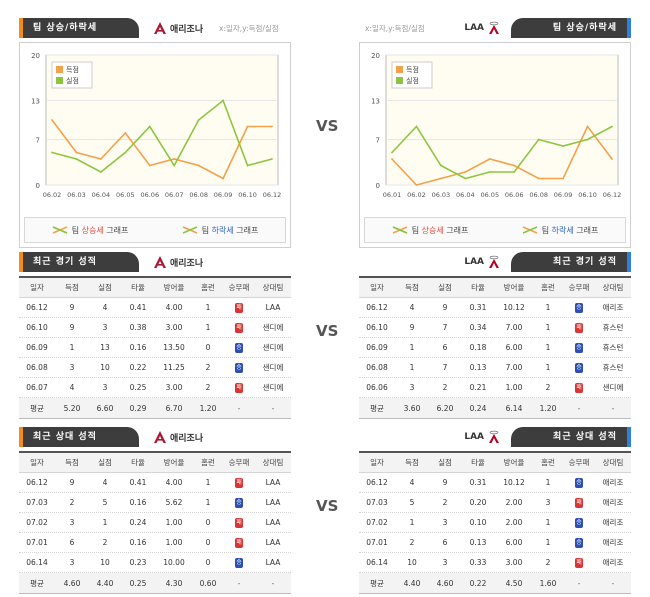 The height and width of the screenshot is (597, 650). Describe the element at coordinates (239, 367) in the screenshot. I see `result-cell: 승` at that location.